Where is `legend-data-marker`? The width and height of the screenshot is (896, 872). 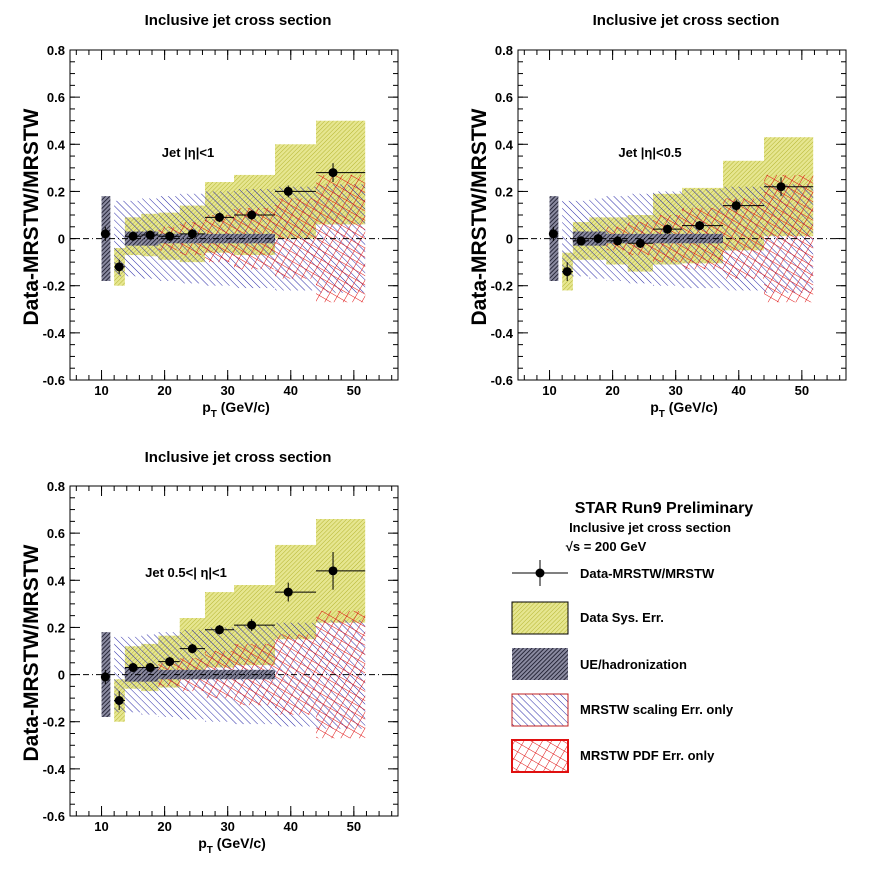 legend-data-marker is located at coordinates (540, 573).